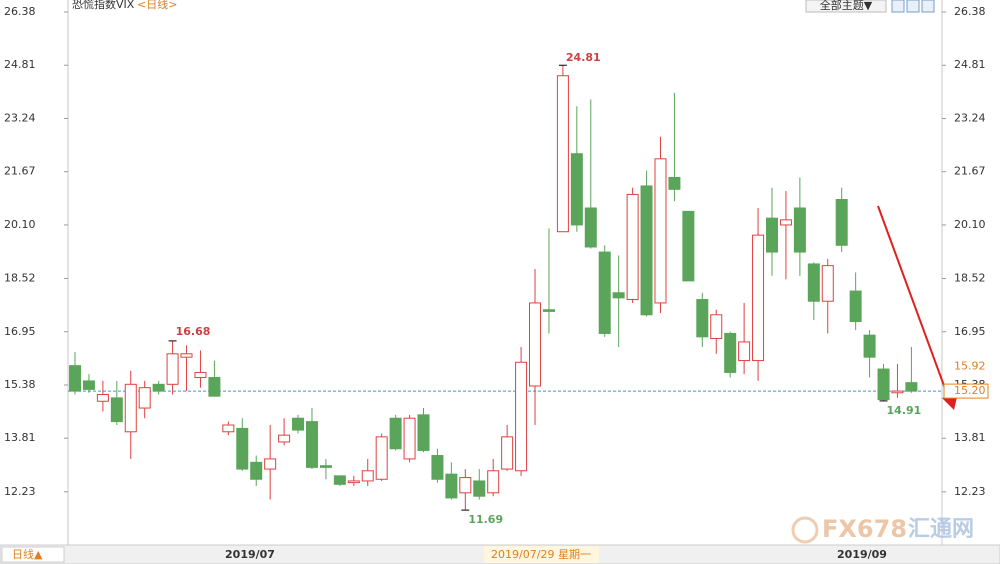 The width and height of the screenshot is (1000, 564). What do you see at coordinates (485, 519) in the screenshot?
I see `extreme-label: 11.69` at bounding box center [485, 519].